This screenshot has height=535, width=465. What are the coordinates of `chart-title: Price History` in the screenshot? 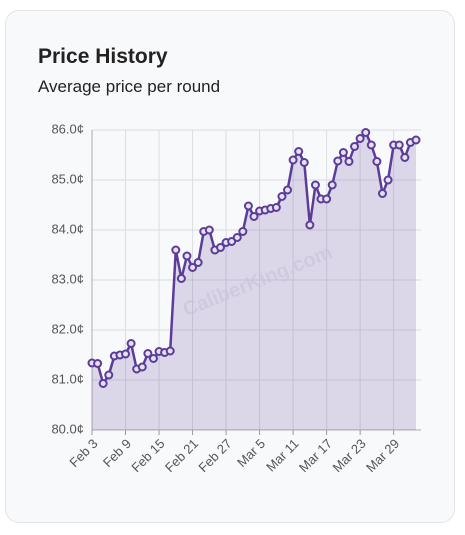 It's located at (103, 56).